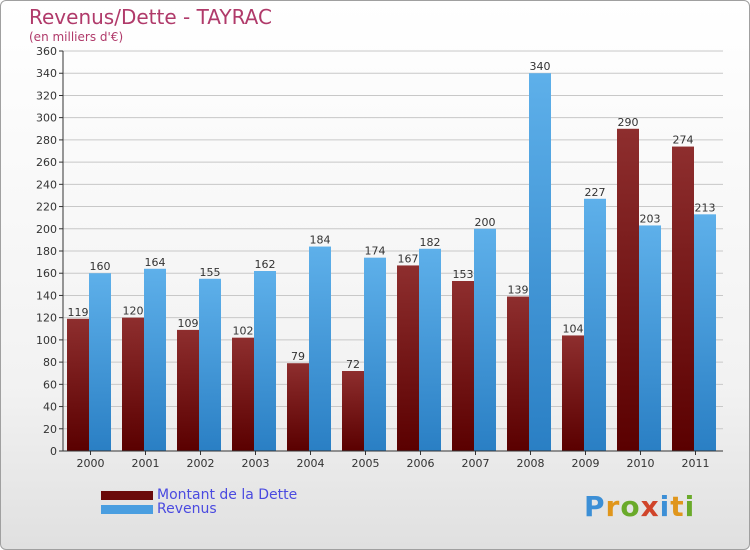 This screenshot has width=750, height=550. I want to click on legend-swatch-revenus, so click(127, 509).